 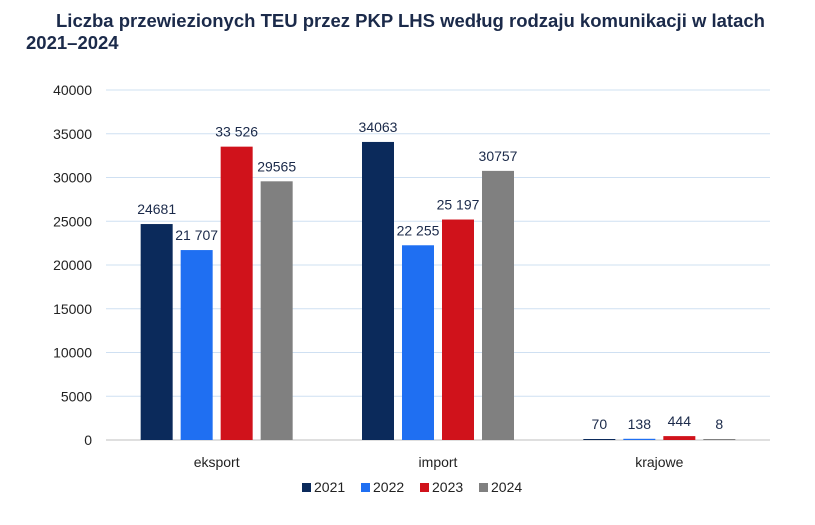 I want to click on y-tick-label: 40000, so click(x=72, y=90).